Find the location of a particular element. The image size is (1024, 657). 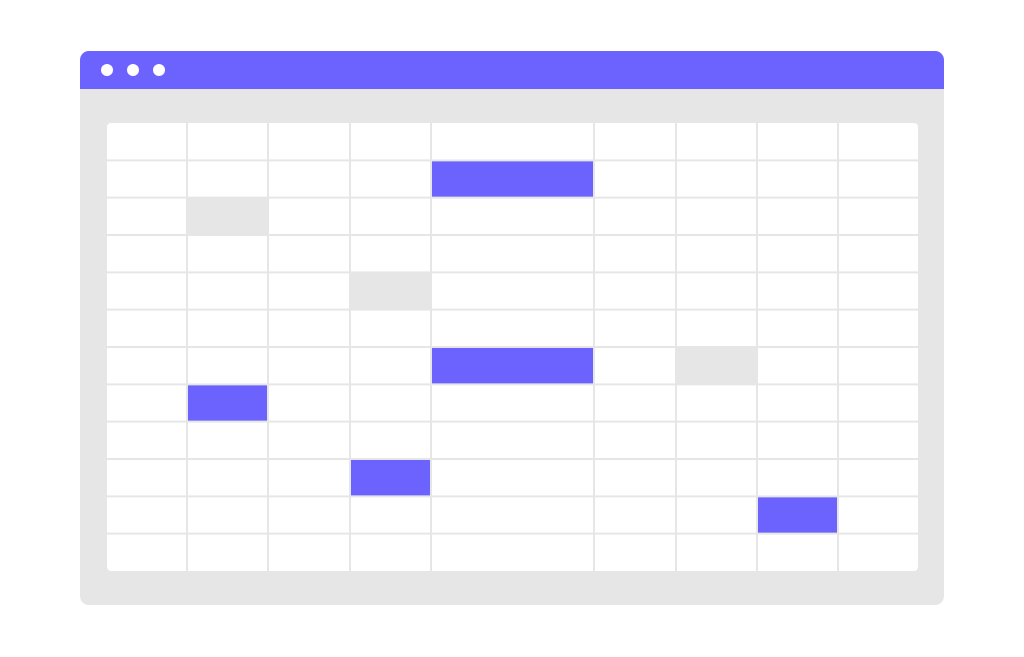

title-bar is located at coordinates (512, 70).